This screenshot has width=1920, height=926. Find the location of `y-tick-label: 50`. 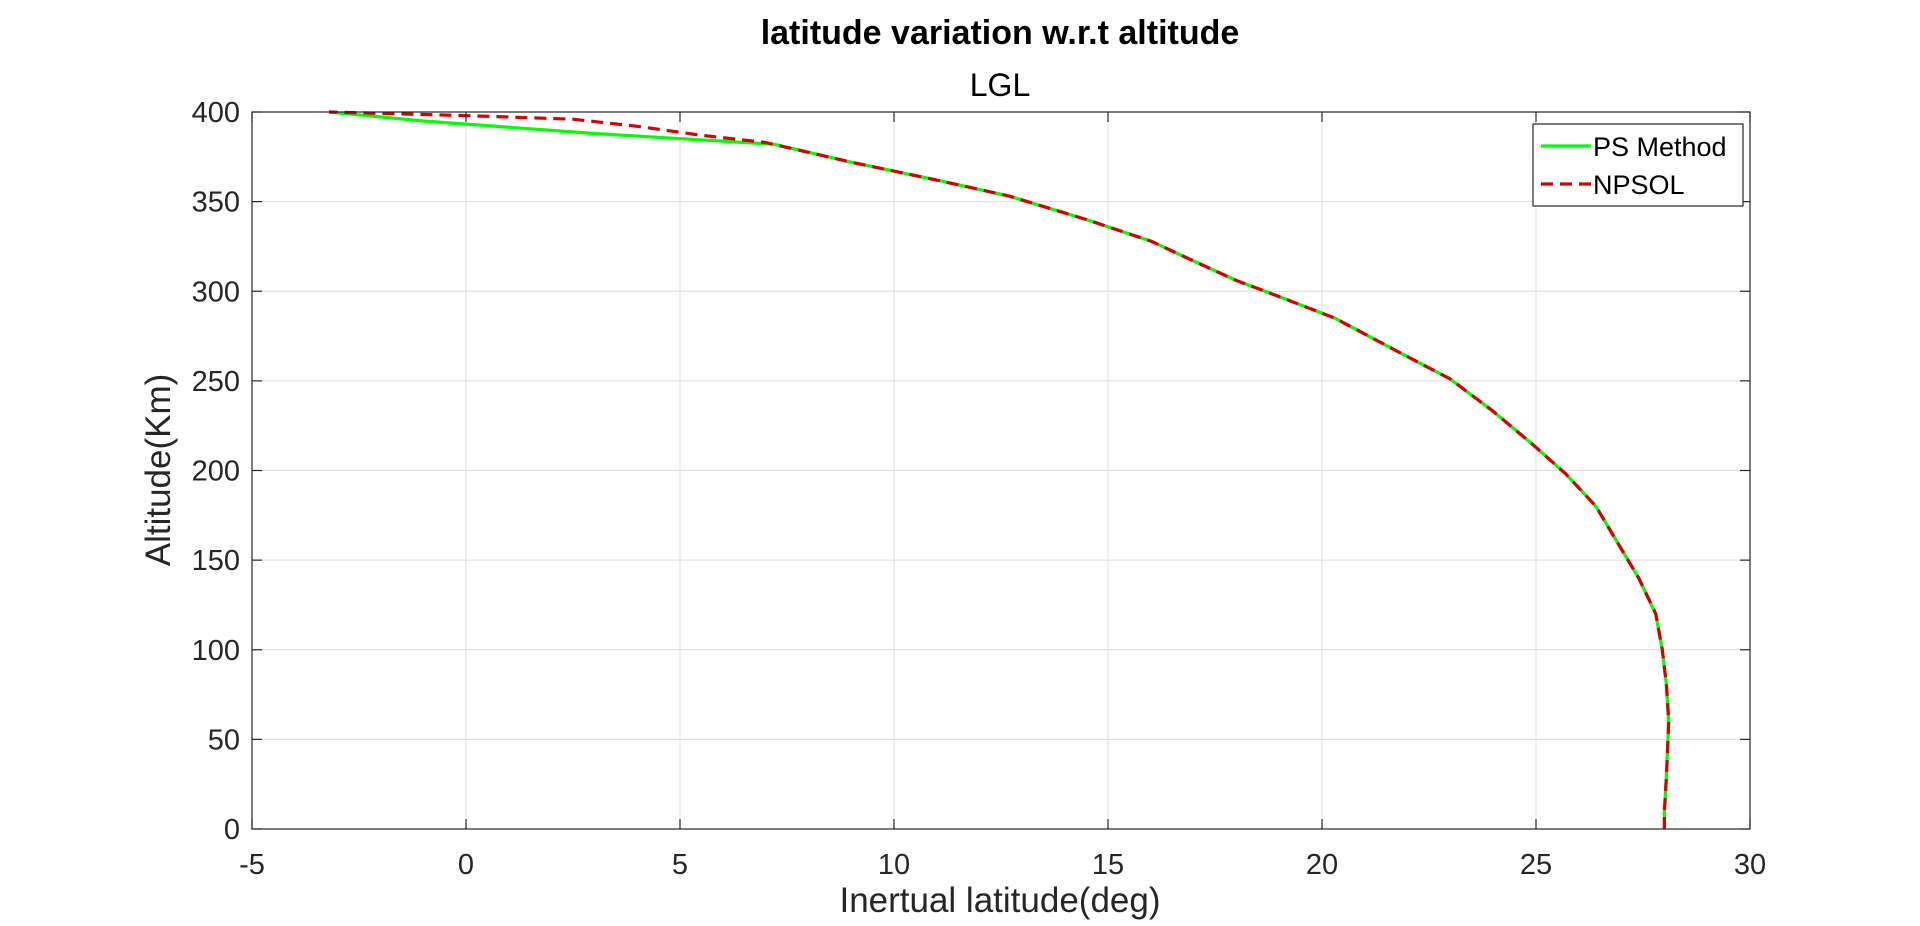

y-tick-label: 50 is located at coordinates (224, 740).